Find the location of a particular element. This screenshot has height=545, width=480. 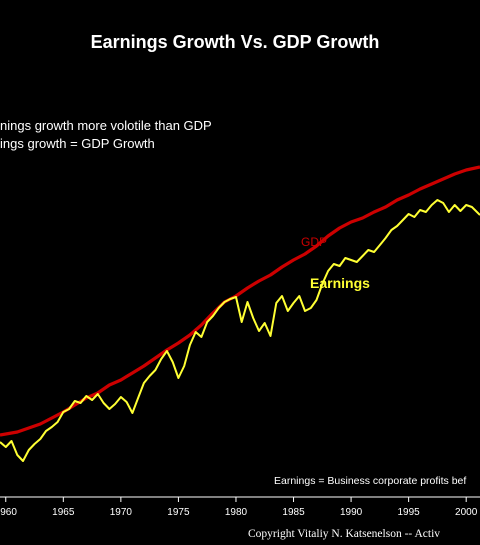

x-tick-label: 1985 is located at coordinates (293, 512).